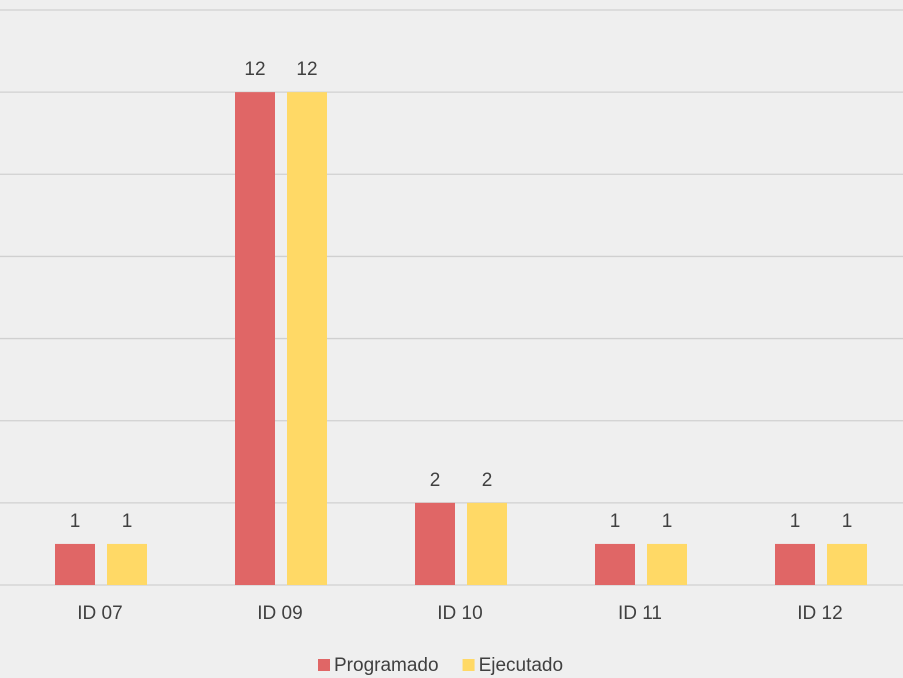  I want to click on x-tick-label: ID 07, so click(99, 613).